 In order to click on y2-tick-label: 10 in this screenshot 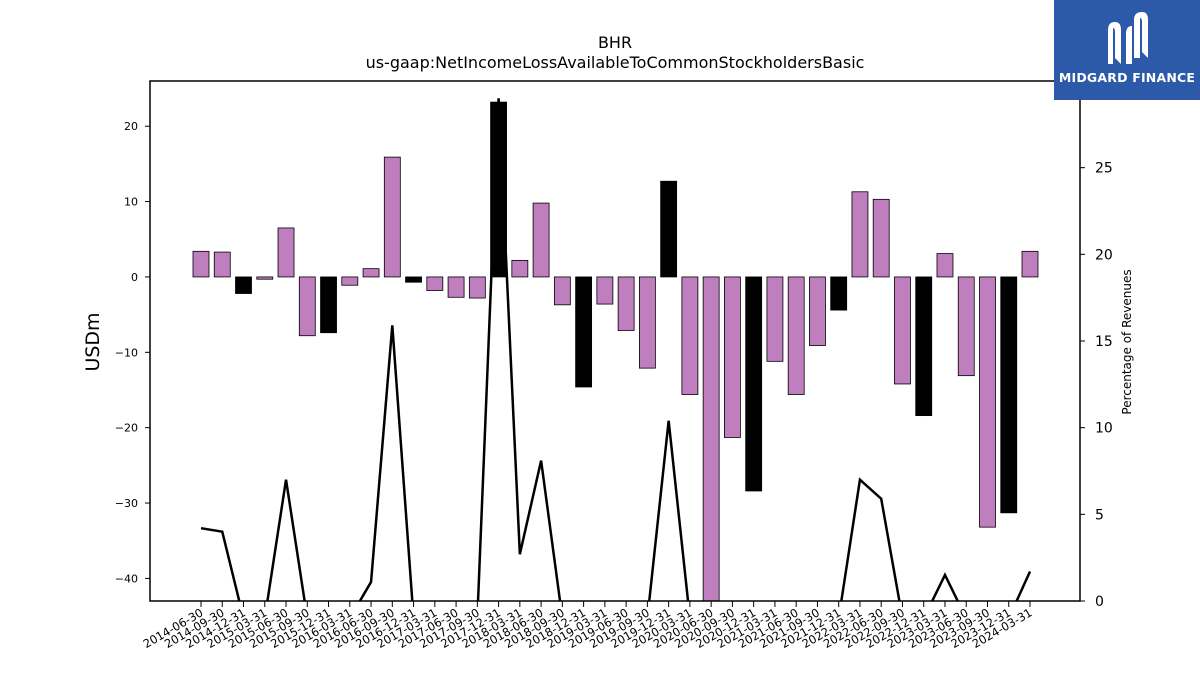, I will do `click(1104, 429)`.